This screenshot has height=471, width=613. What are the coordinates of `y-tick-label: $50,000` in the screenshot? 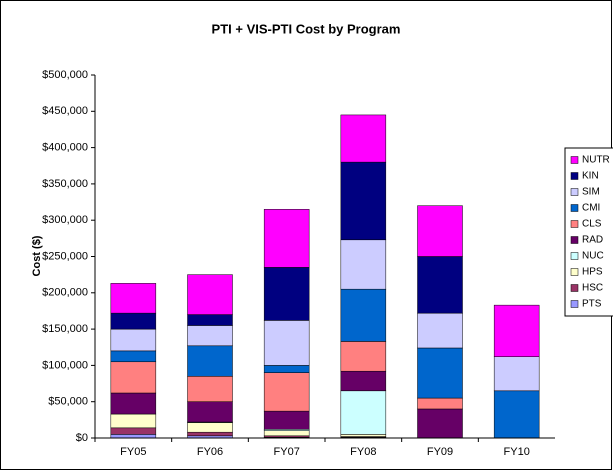 It's located at (68, 402).